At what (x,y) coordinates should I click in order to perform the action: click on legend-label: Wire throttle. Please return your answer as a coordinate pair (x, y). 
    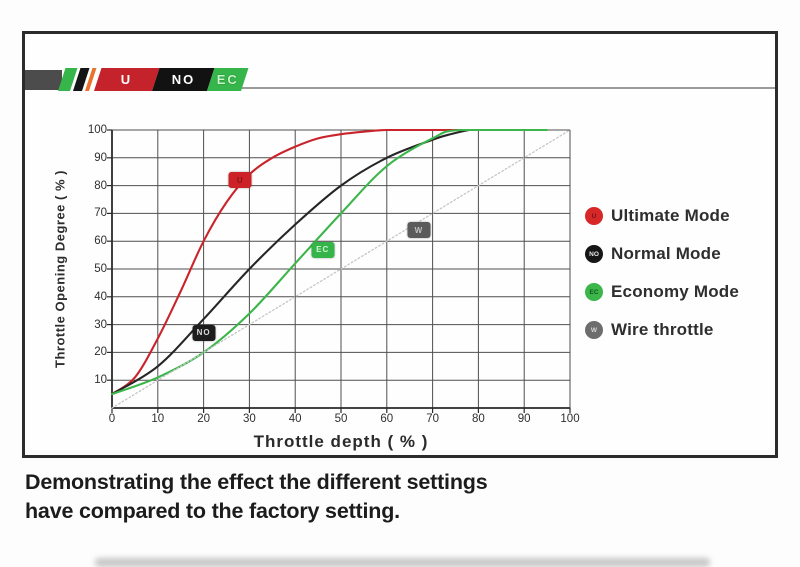
    Looking at the image, I should click on (662, 329).